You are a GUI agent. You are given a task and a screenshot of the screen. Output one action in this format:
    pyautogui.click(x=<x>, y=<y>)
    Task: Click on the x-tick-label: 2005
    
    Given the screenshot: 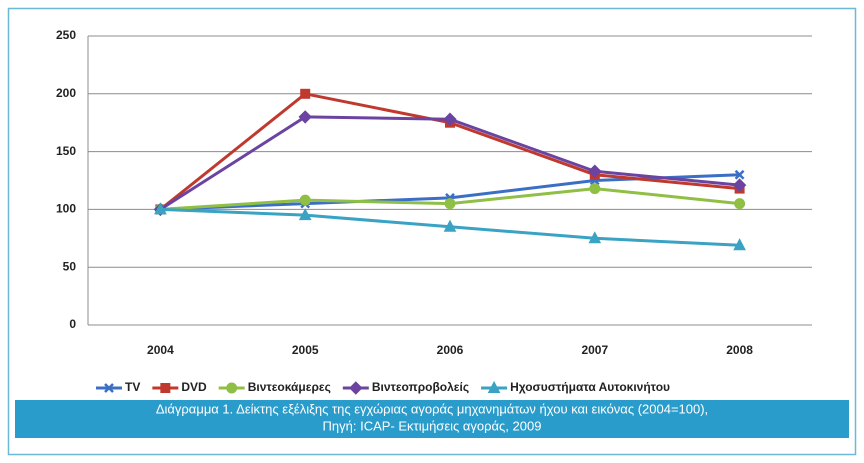 What is the action you would take?
    pyautogui.click(x=305, y=350)
    